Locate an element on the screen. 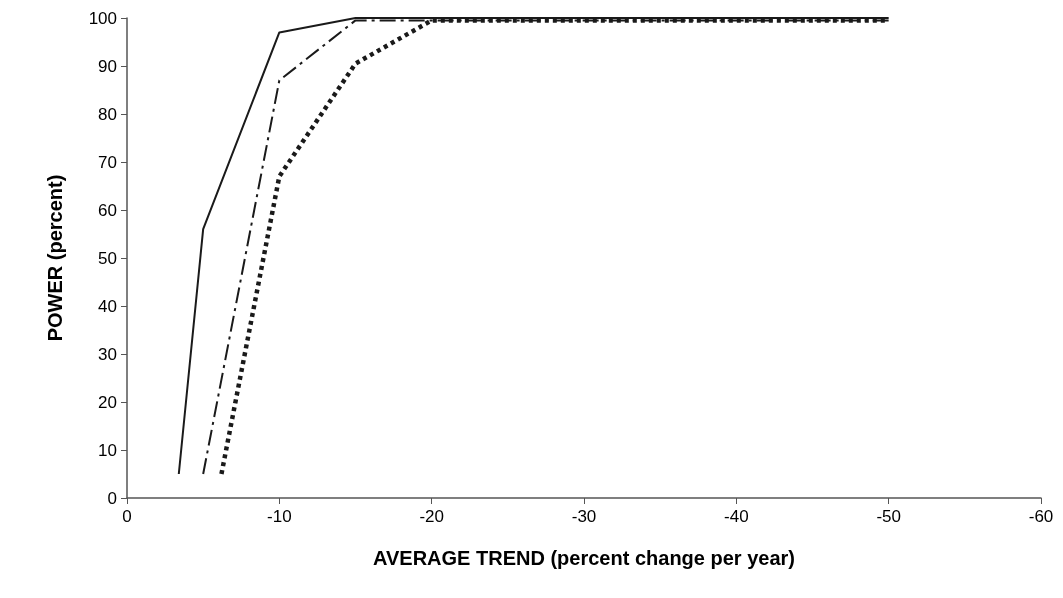 This screenshot has width=1063, height=598. y-tick-label: 0 is located at coordinates (112, 498).